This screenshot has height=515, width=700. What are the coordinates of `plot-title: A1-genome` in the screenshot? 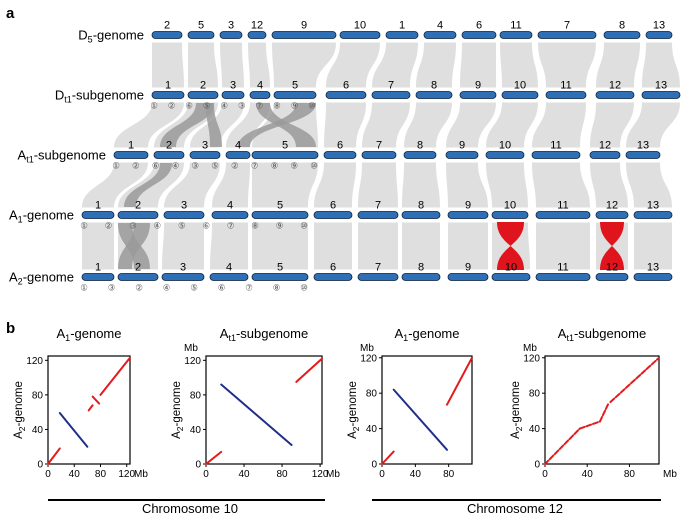 It's located at (89, 334).